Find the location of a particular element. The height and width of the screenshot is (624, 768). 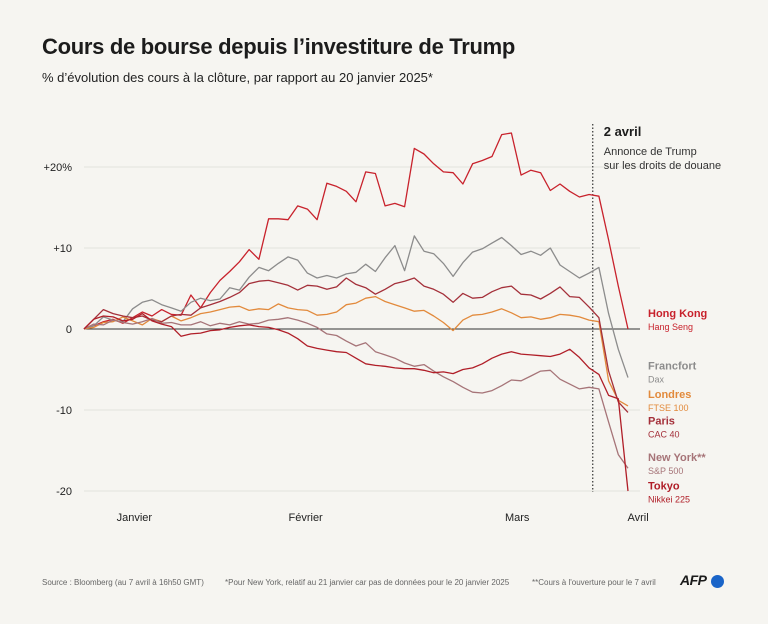

series-sublabel-tokyo: Nikkei 225 is located at coordinates (669, 499).